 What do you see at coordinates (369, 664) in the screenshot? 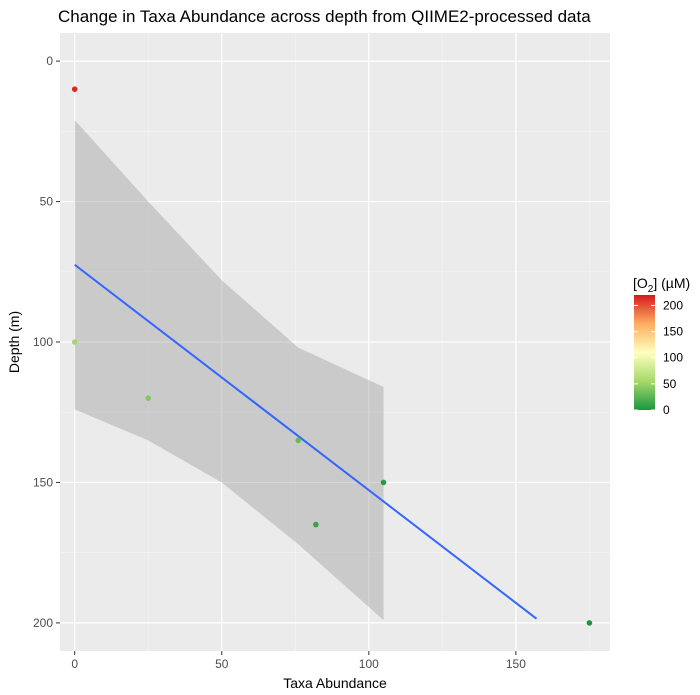
I see `x-tick-label: 100` at bounding box center [369, 664].